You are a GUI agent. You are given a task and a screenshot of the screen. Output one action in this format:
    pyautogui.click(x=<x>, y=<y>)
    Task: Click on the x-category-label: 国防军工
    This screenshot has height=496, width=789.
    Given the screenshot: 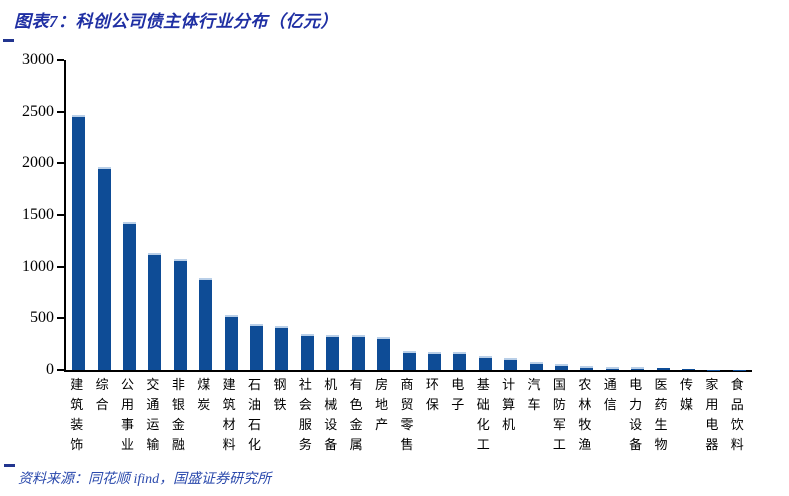 What is the action you would take?
    pyautogui.click(x=559, y=414)
    